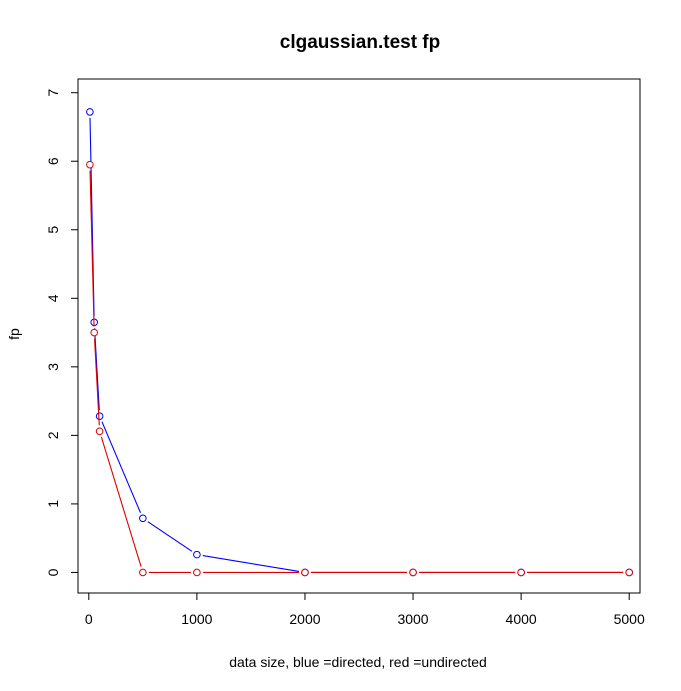 This screenshot has width=681, height=691. What do you see at coordinates (521, 619) in the screenshot?
I see `x-tick-label: 4000` at bounding box center [521, 619].